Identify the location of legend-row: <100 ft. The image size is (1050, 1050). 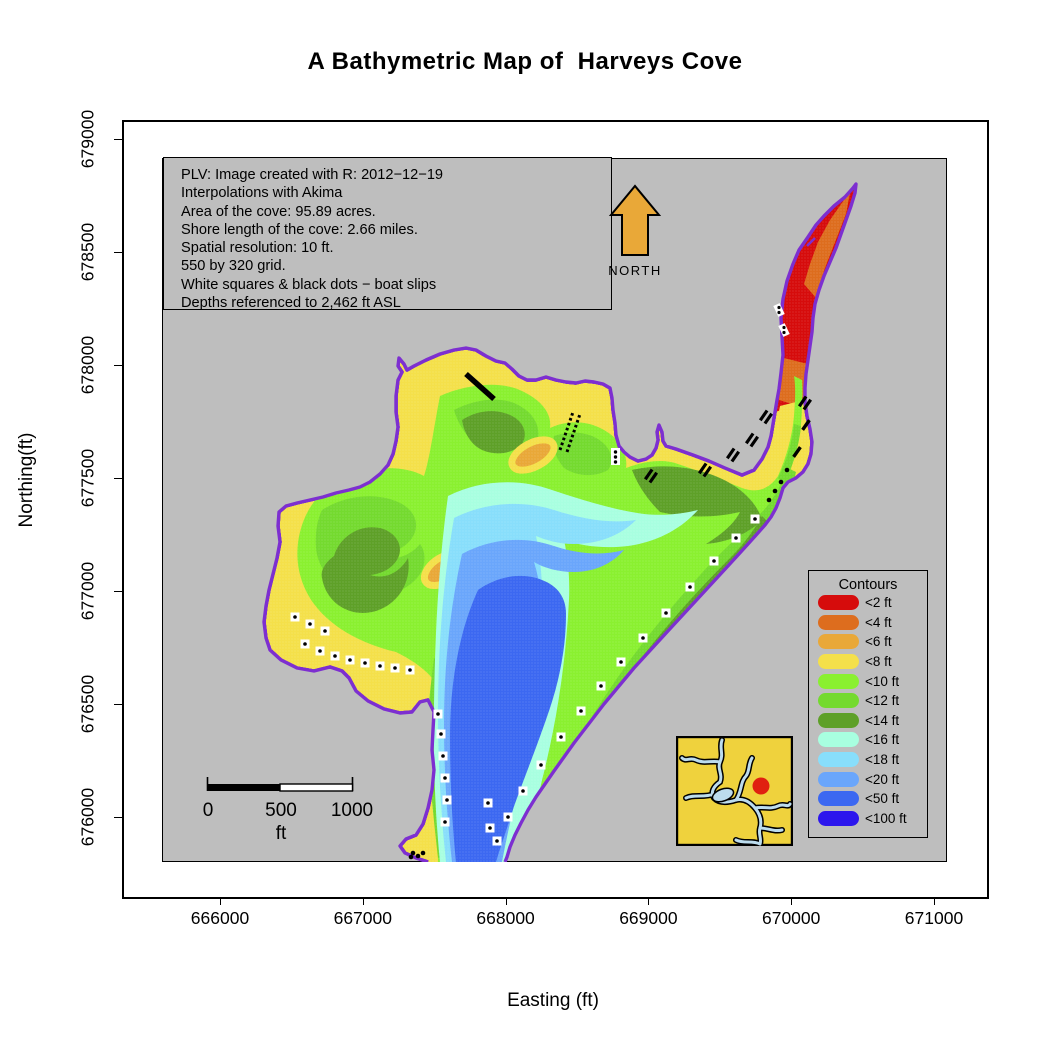
(868, 819).